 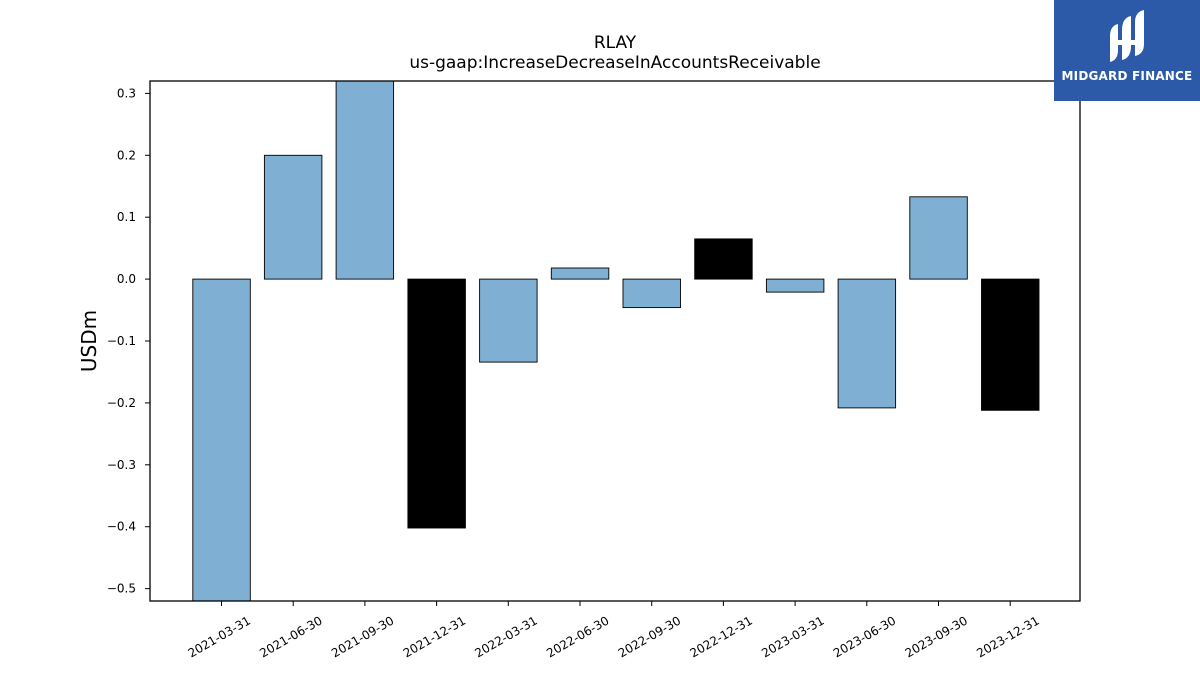 What do you see at coordinates (1127, 36) in the screenshot?
I see `midgard-logo-icon` at bounding box center [1127, 36].